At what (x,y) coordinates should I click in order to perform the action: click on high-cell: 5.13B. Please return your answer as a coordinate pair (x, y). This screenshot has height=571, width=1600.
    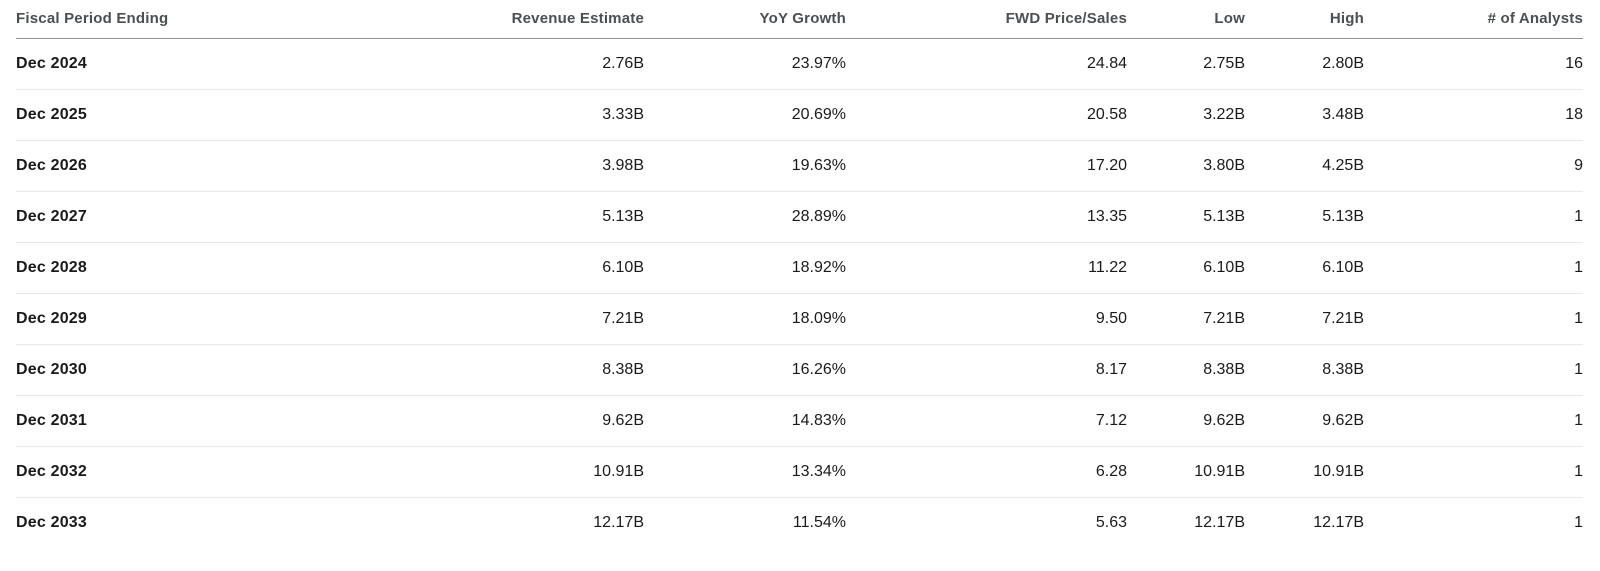
    Looking at the image, I should click on (1304, 217).